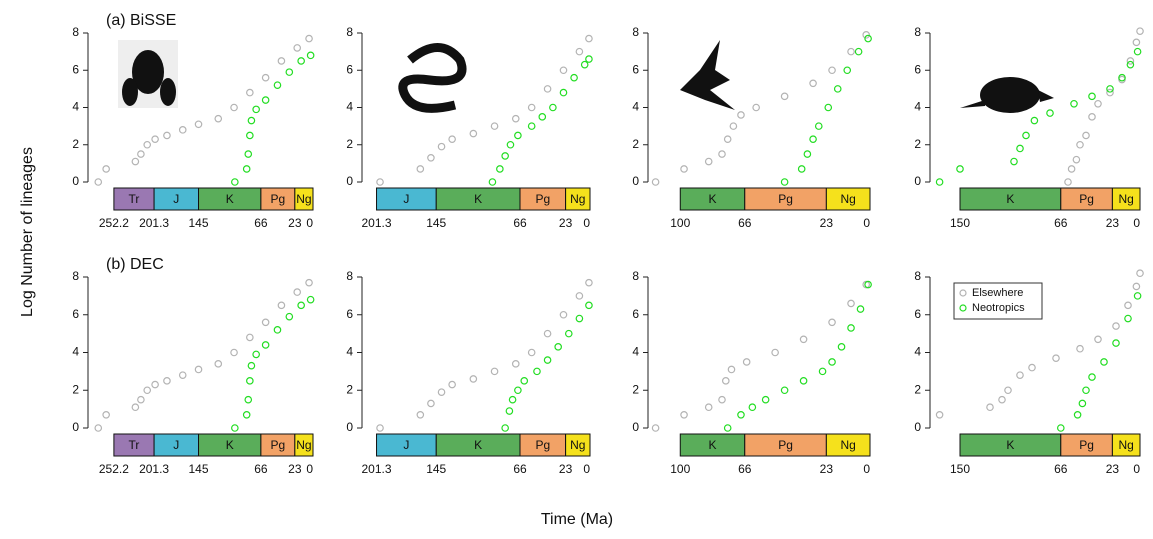  I want to click on legend-label: Elsewhere, so click(997, 293).